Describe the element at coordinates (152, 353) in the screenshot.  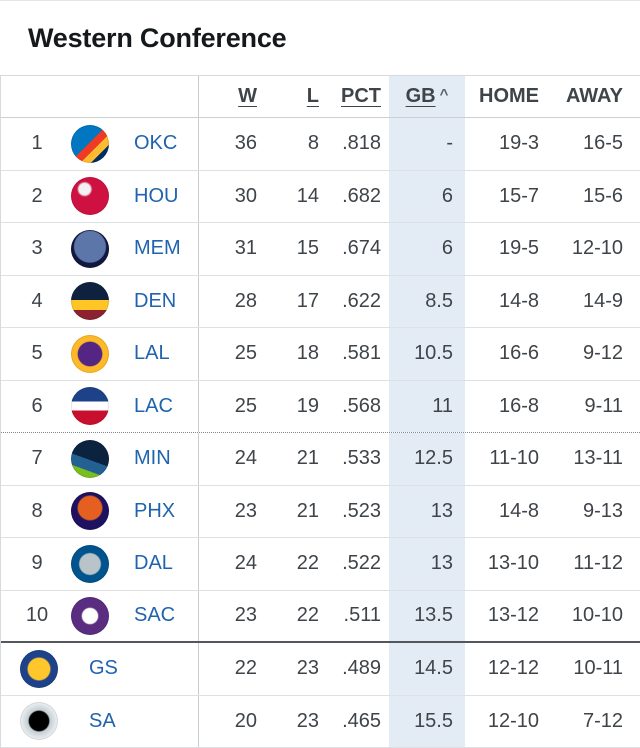
I see `team-link: LAL` at that location.